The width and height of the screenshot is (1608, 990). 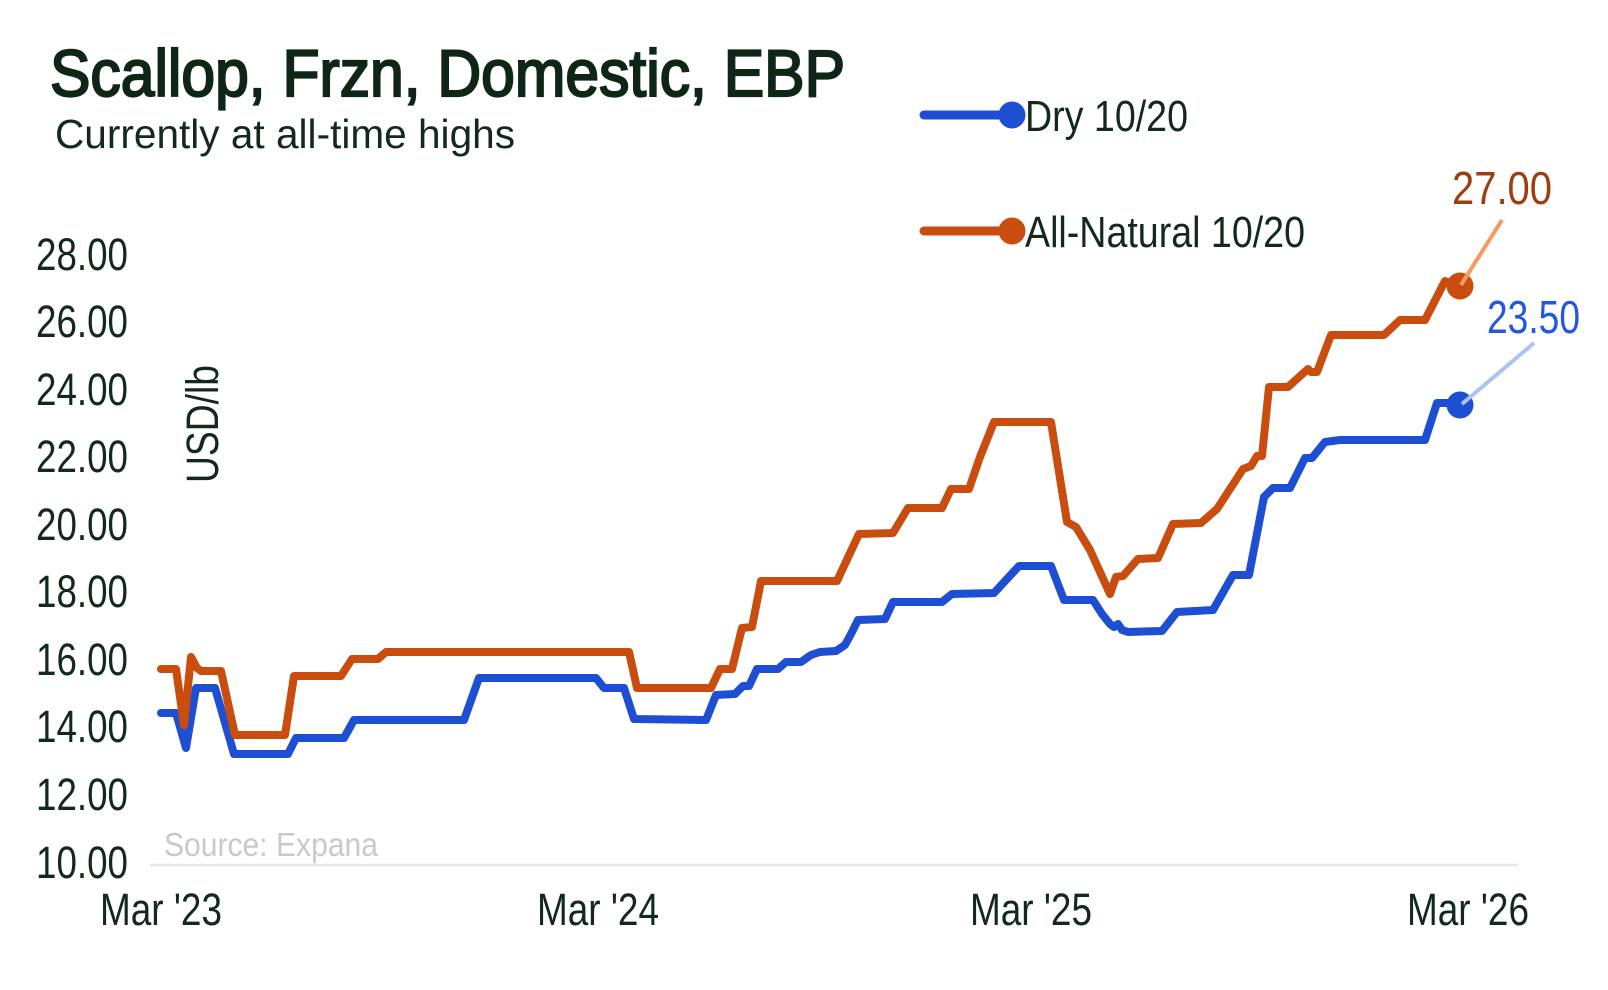 What do you see at coordinates (202, 424) in the screenshot?
I see `svg-text: USD/lb` at bounding box center [202, 424].